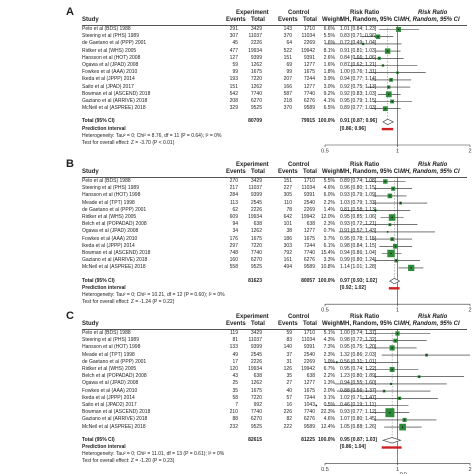 The image size is (474, 474). Describe the element at coordinates (358, 195) in the screenshot. I see `rr-ci: 0.93 [0.79; 1.09]` at that location.